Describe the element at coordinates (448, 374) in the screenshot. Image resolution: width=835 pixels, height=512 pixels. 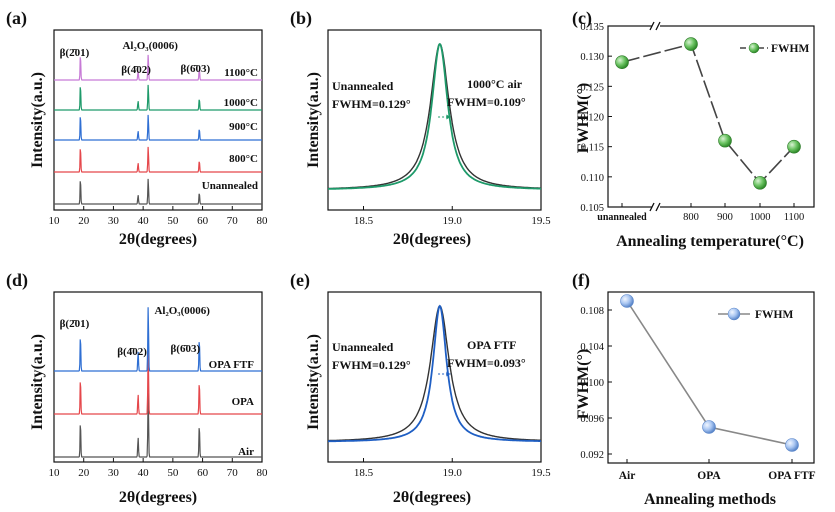
I see `panel-e-fwhm-arrowhead` at that location.